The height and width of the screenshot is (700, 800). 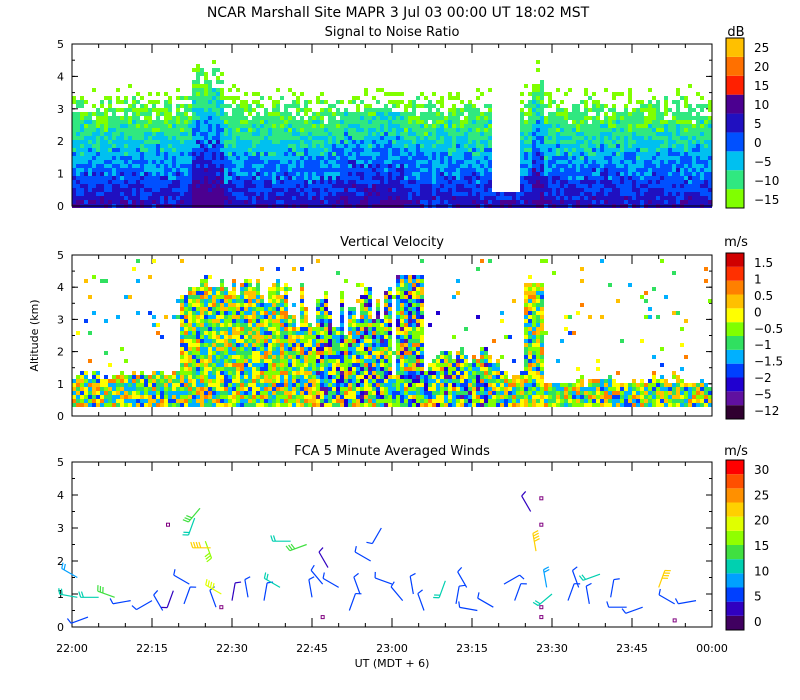 I want to click on y-tick-label: 5, so click(x=60, y=255).